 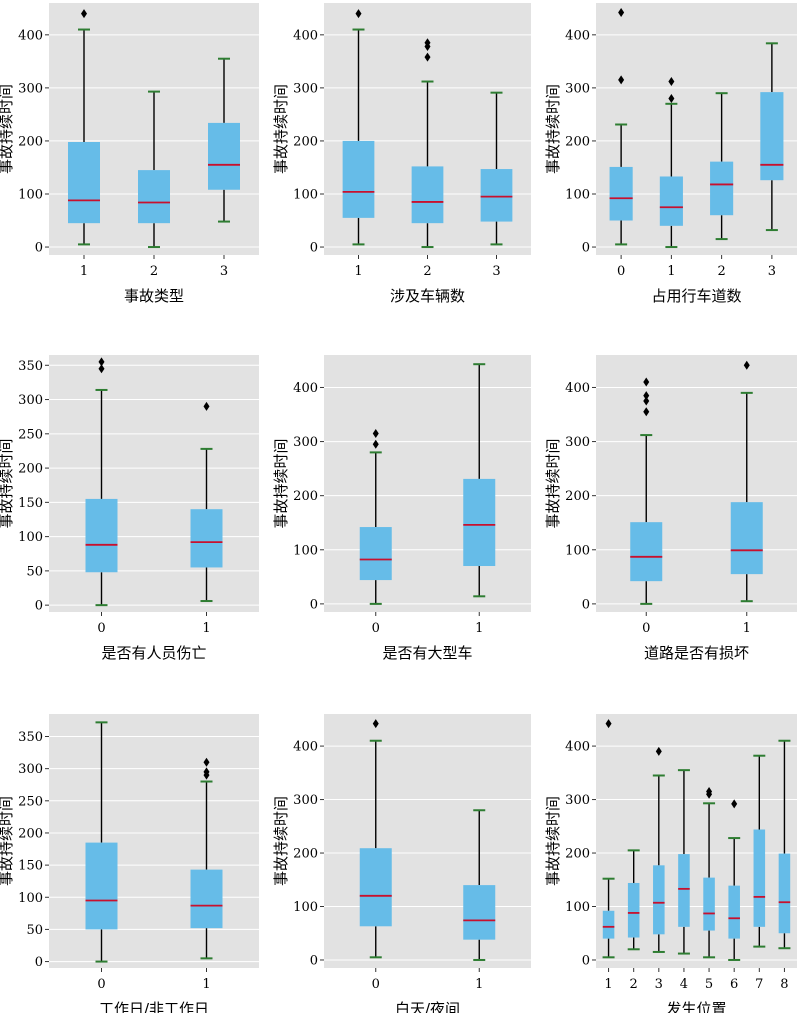 What do you see at coordinates (34, 930) in the screenshot?
I see `y-tick-label: 50` at bounding box center [34, 930].